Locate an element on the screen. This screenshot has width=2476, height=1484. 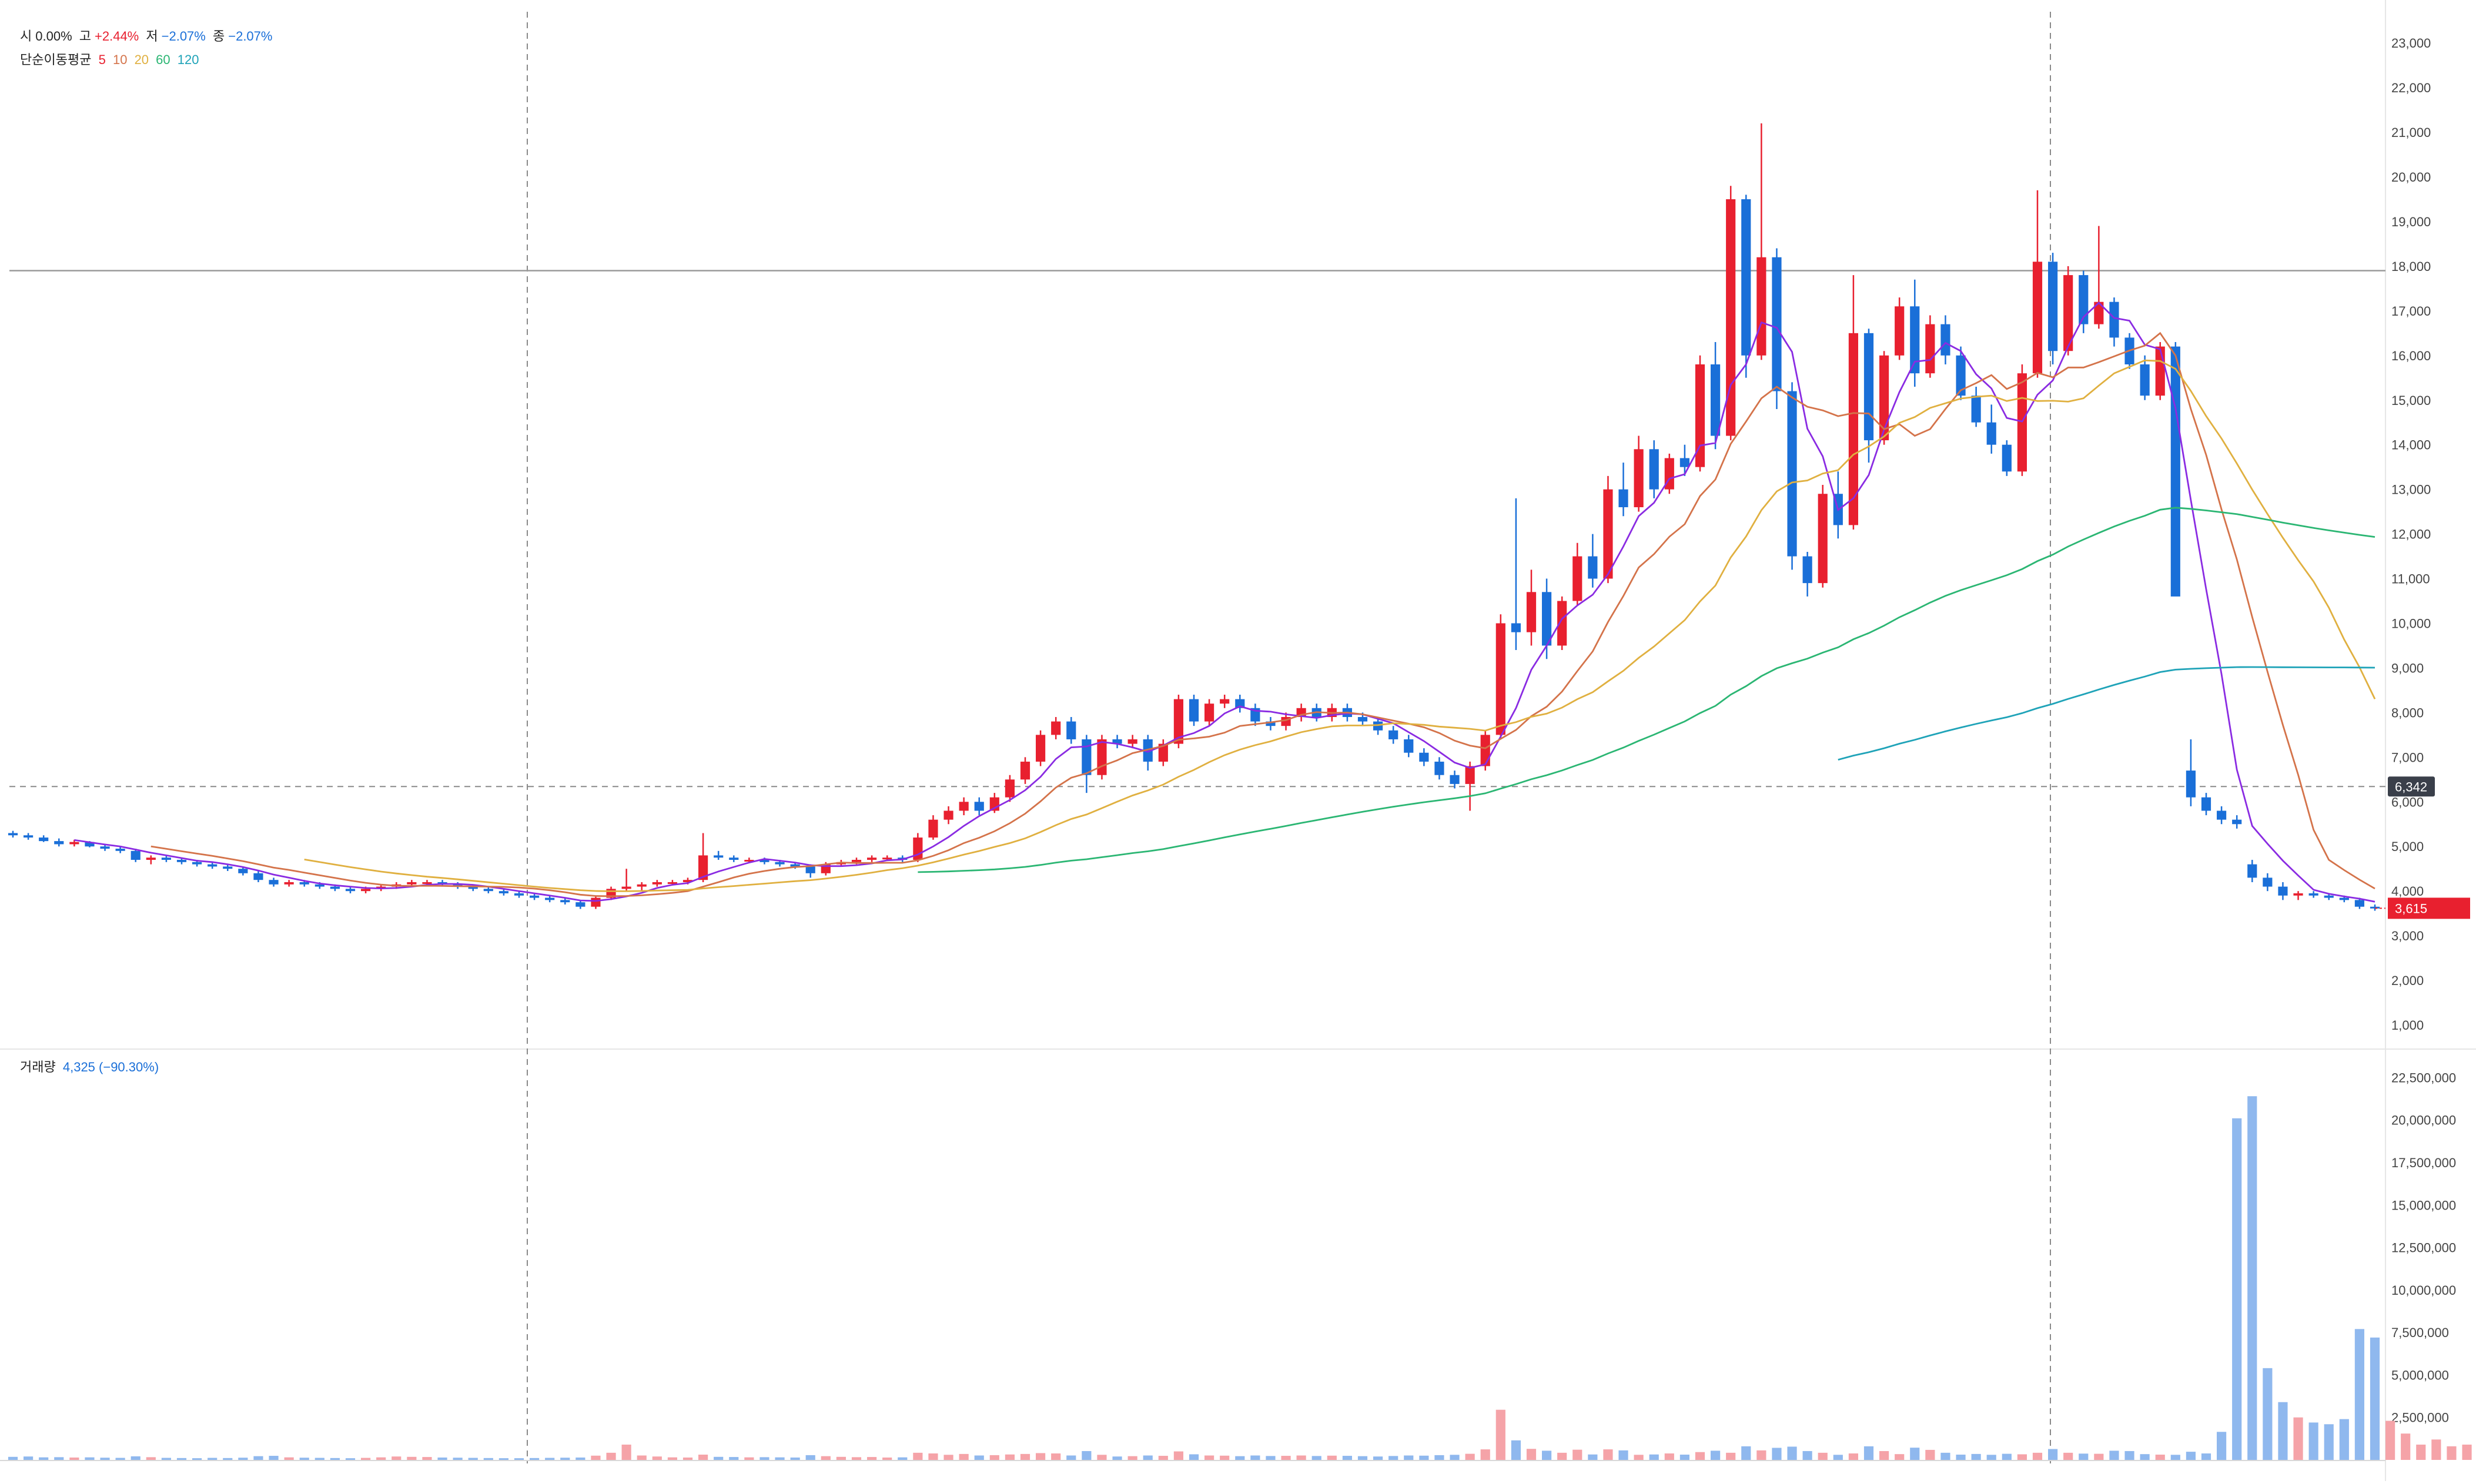
price-tick-label: 9,000 is located at coordinates (2407, 668).